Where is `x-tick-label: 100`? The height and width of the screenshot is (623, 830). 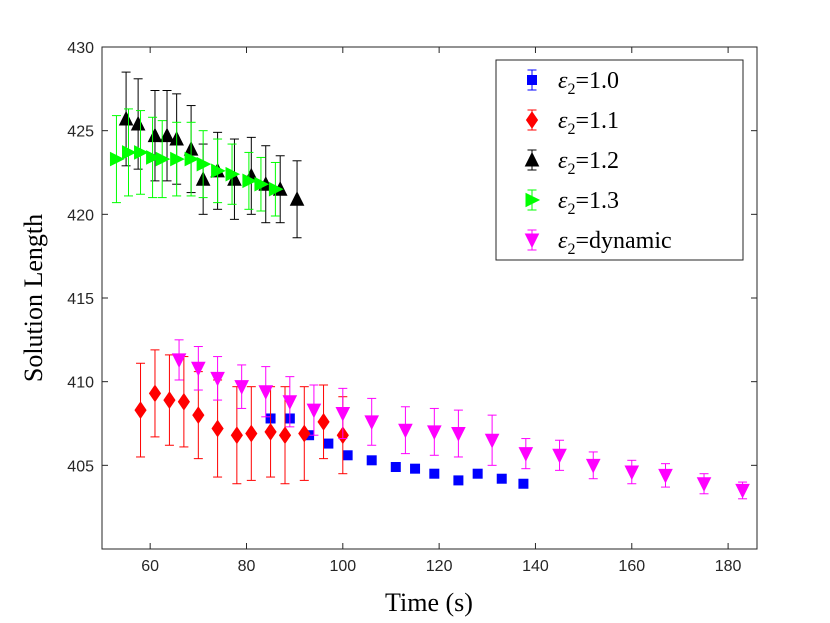
x-tick-label: 100 is located at coordinates (342, 566).